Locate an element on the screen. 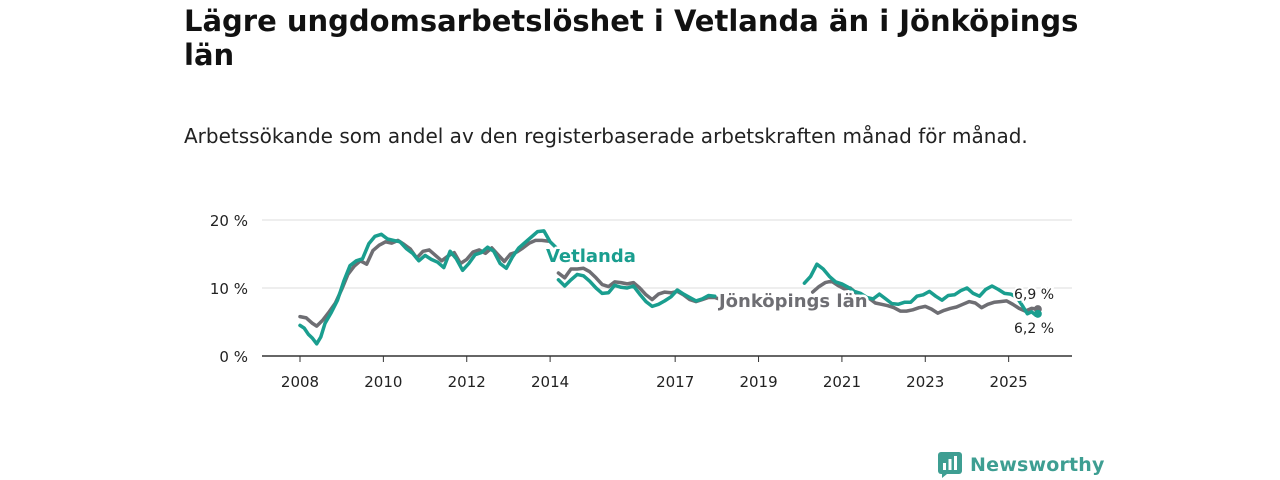 Image resolution: width=1280 pixels, height=480 pixels. newsworthy-logo: Newsworthy is located at coordinates (1021, 465).